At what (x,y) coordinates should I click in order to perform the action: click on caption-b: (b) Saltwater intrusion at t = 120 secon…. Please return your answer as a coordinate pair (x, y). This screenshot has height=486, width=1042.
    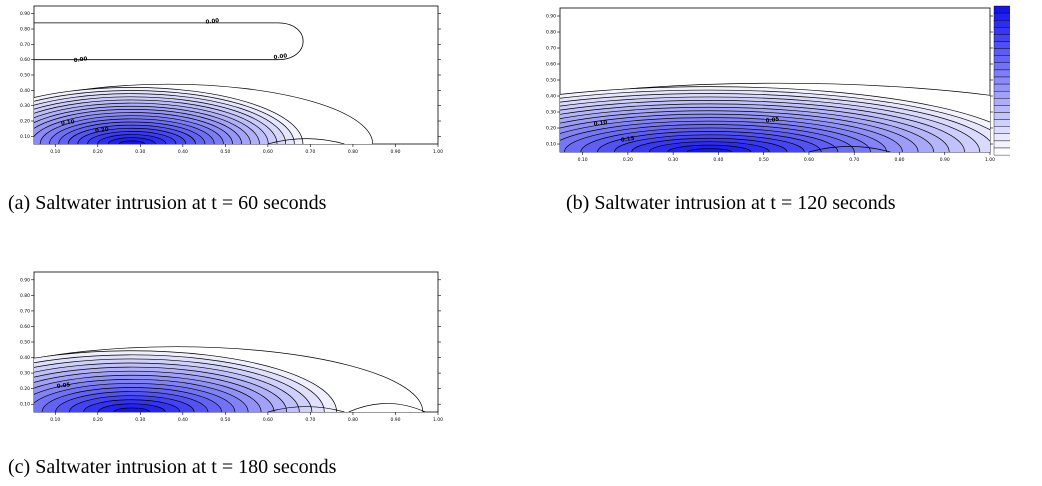
    Looking at the image, I should click on (731, 203).